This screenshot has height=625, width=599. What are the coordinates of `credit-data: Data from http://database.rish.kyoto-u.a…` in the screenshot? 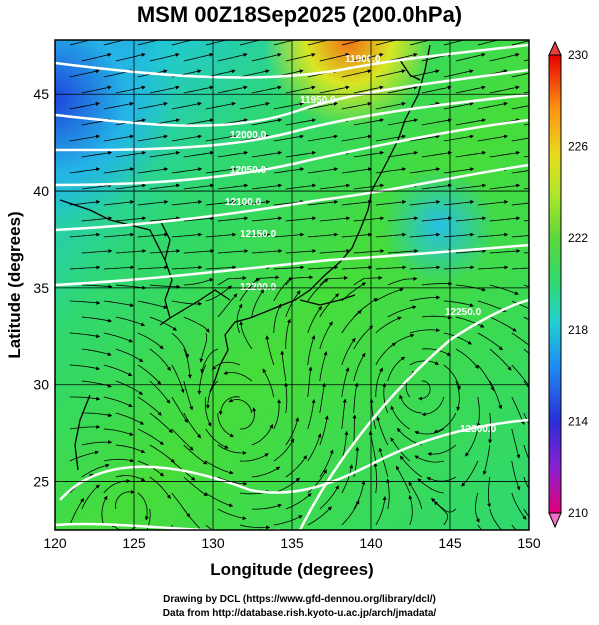 It's located at (299, 613).